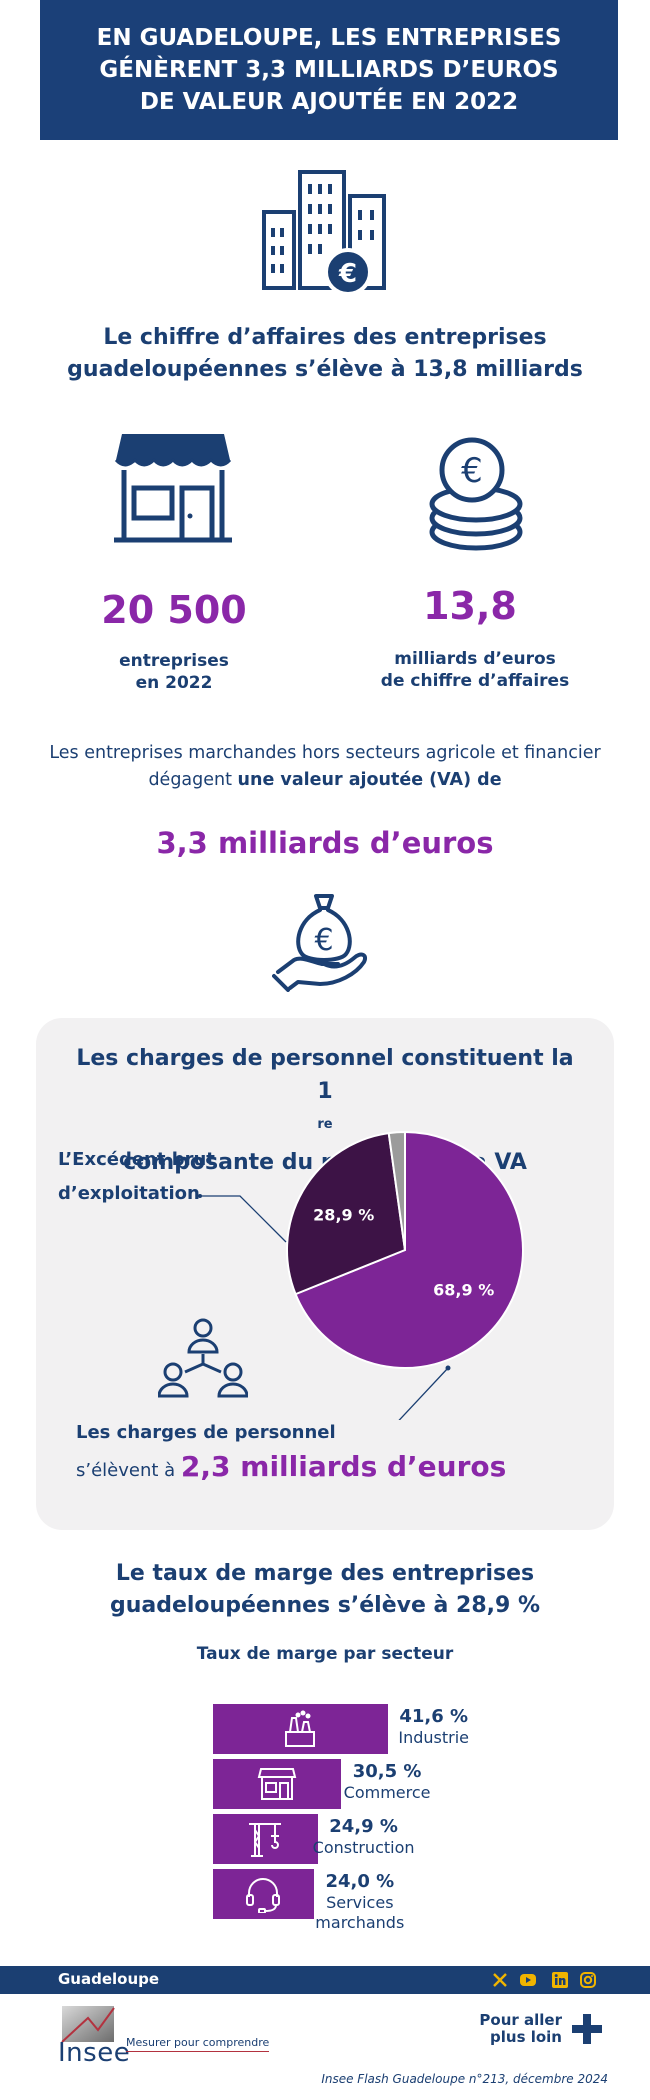  What do you see at coordinates (560, 1980) in the screenshot?
I see `linkedin-icon` at bounding box center [560, 1980].